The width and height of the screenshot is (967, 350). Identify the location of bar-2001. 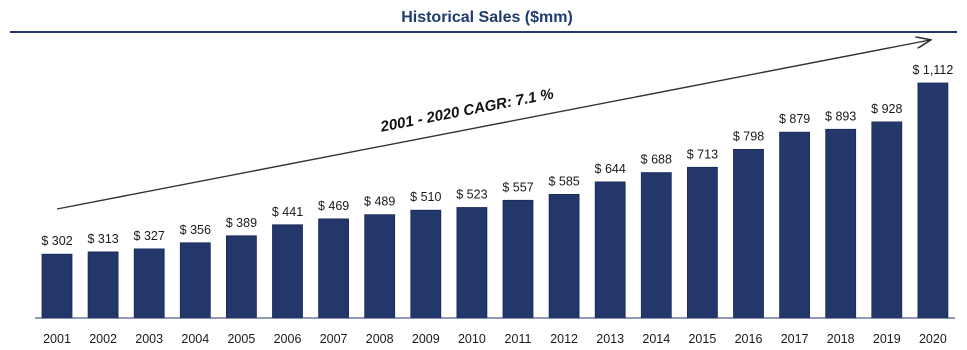
(57, 286).